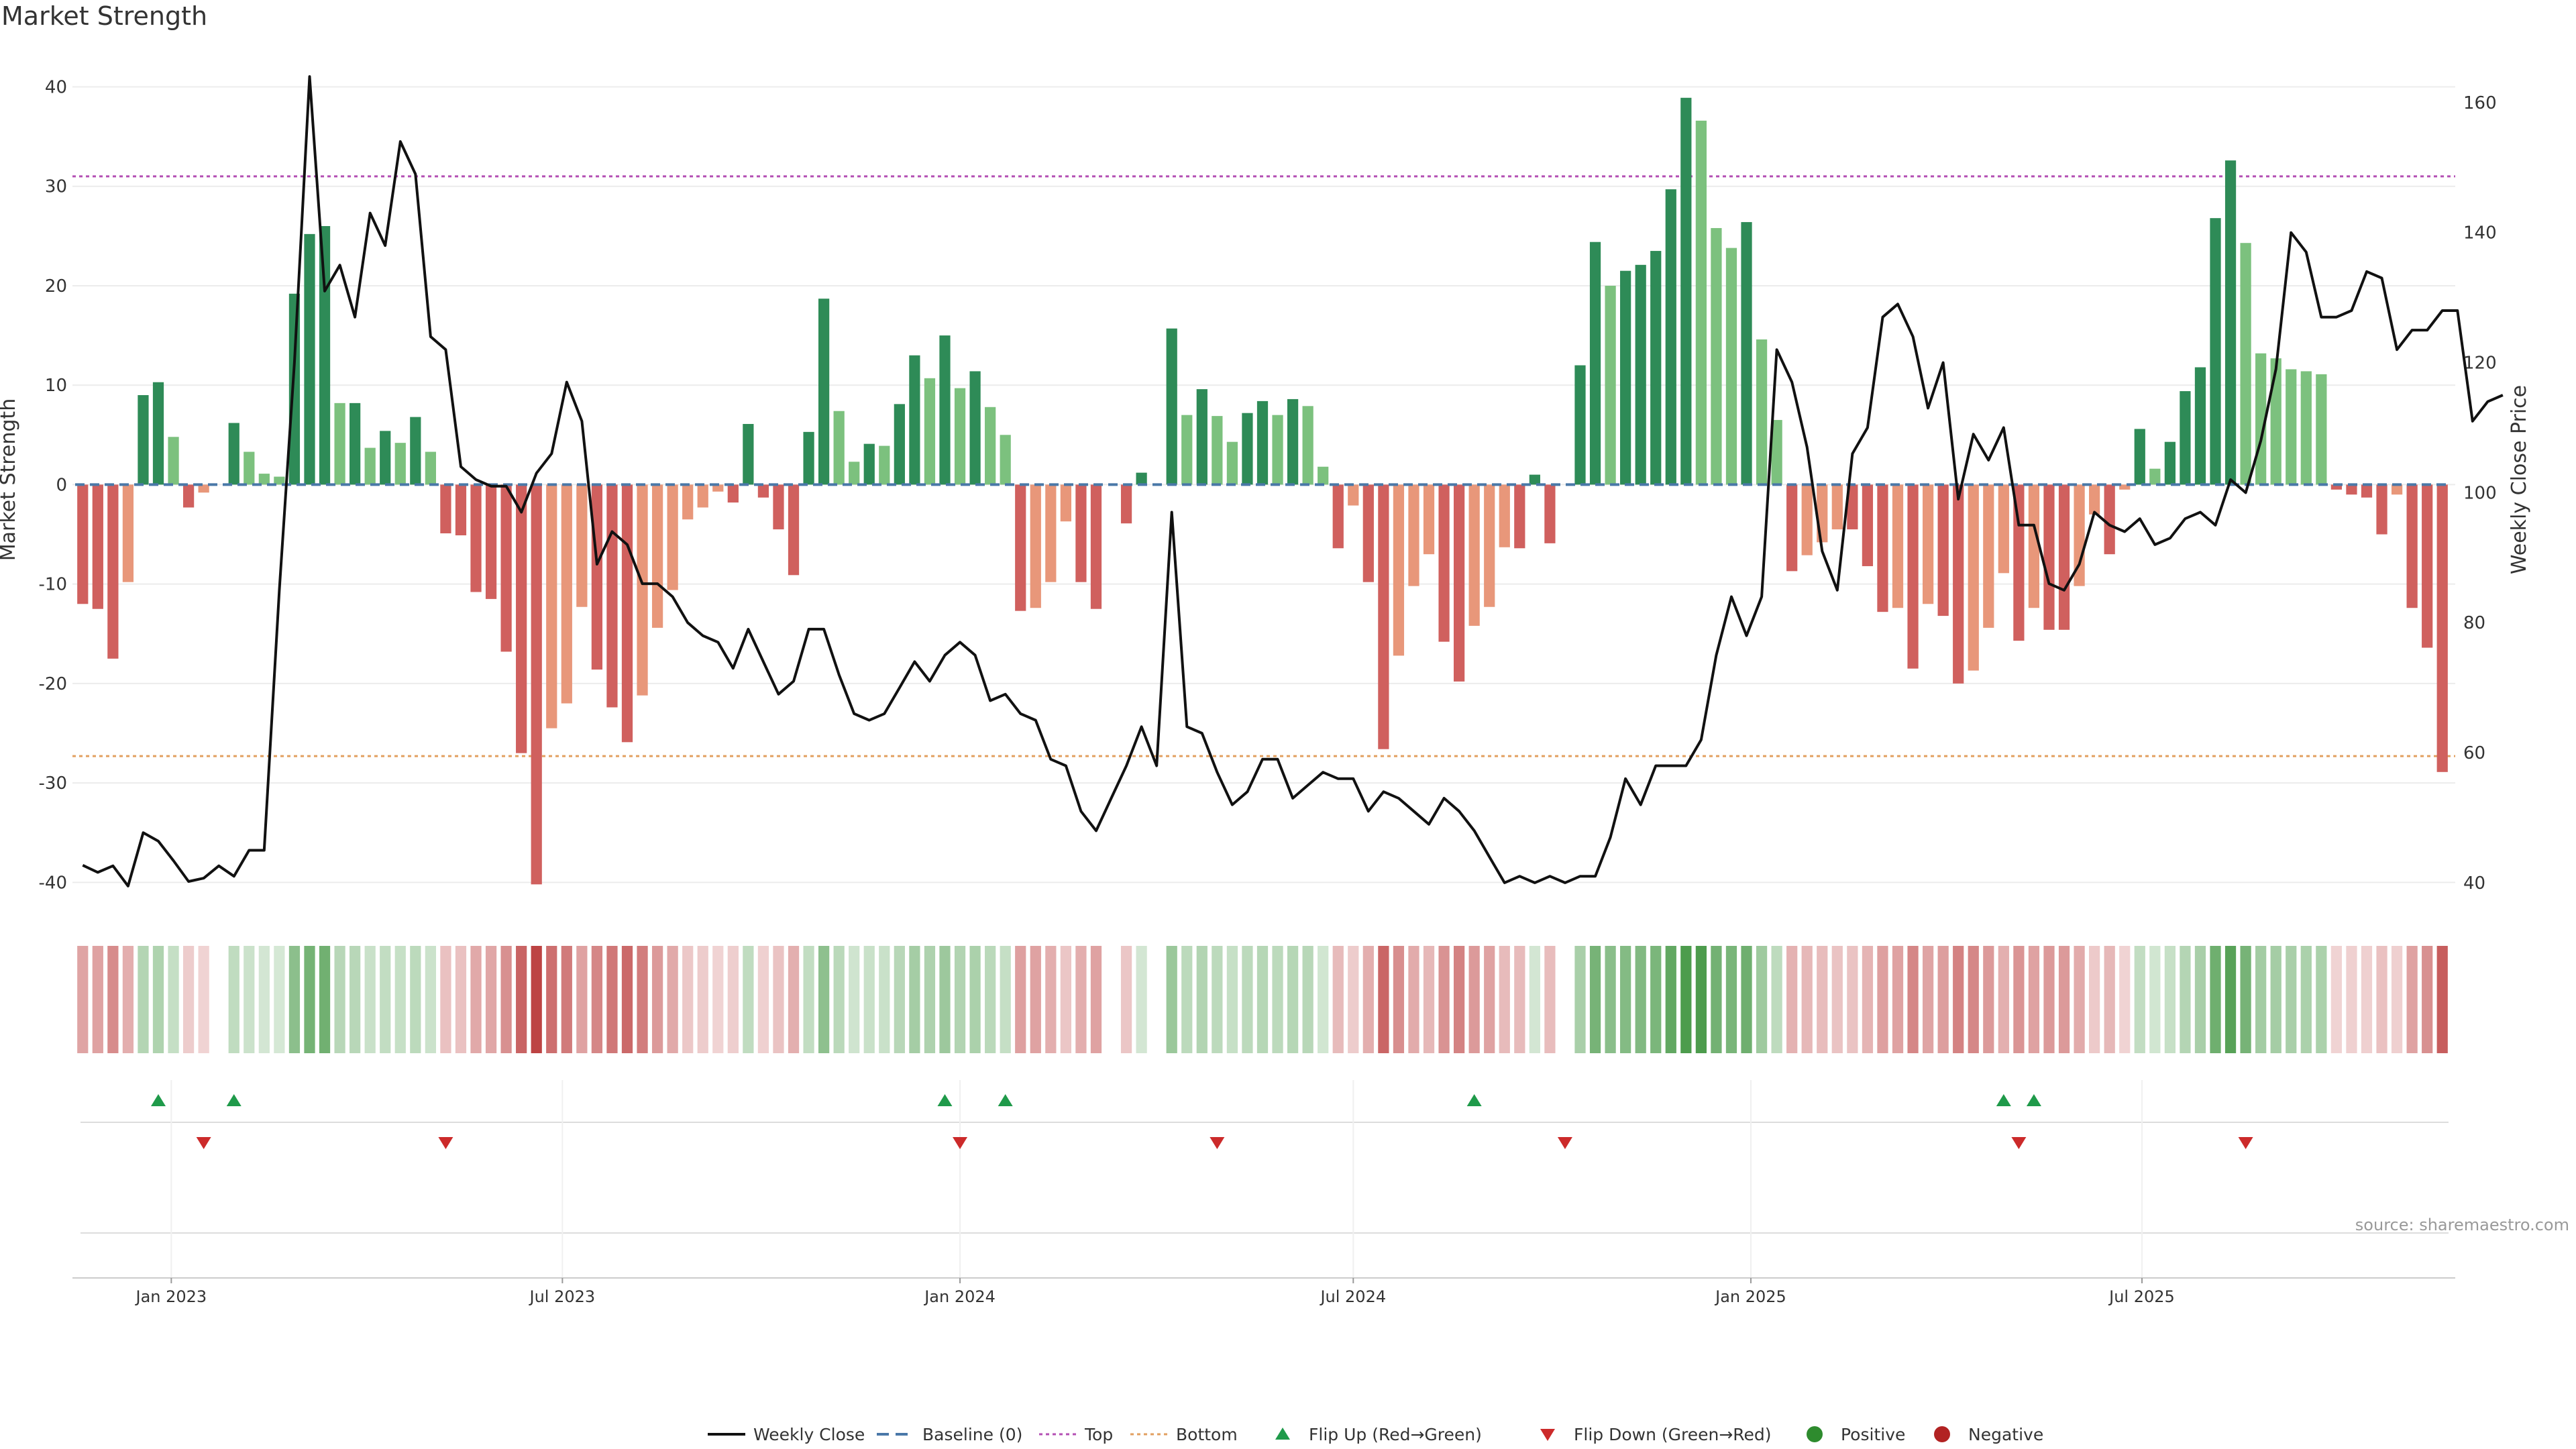 Image resolution: width=2576 pixels, height=1449 pixels. Describe the element at coordinates (1942, 1434) in the screenshot. I see `legend-negative-swatch` at that location.